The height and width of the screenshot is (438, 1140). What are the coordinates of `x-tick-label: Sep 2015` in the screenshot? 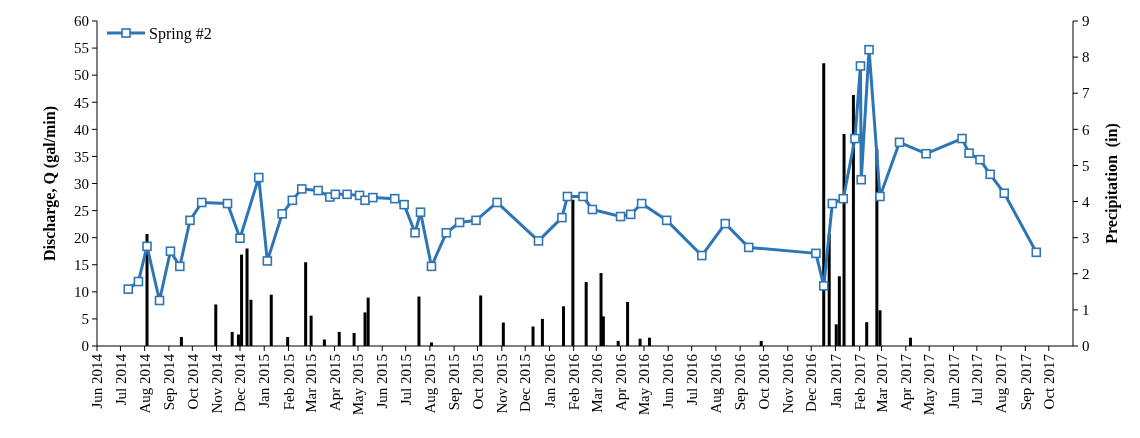 It's located at (454, 382).